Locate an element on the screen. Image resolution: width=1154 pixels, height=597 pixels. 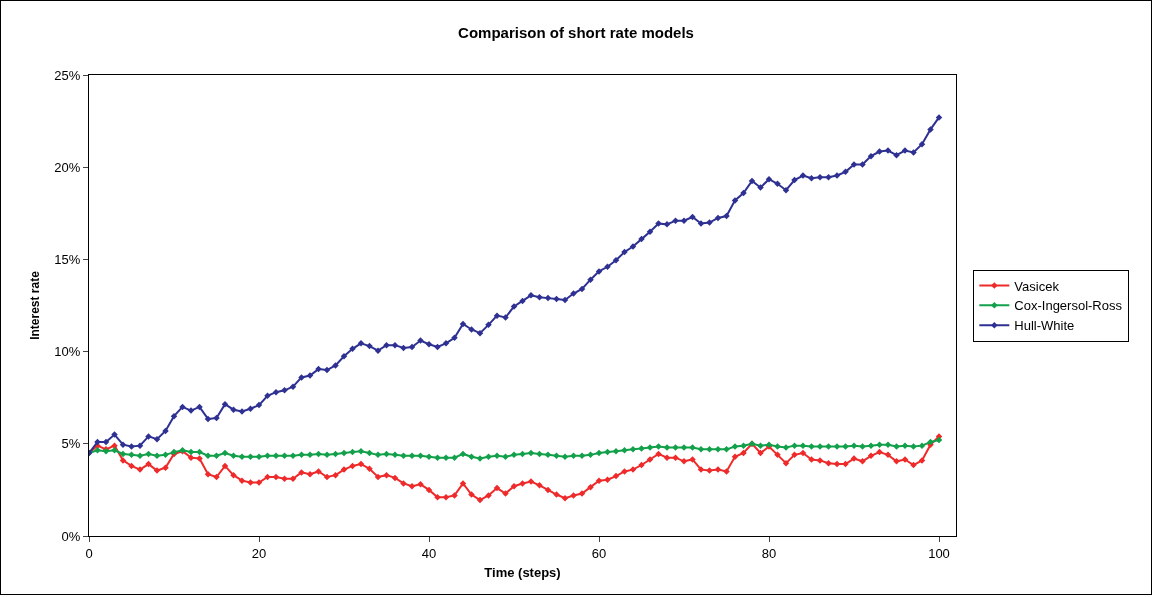
x-tick-label: 40 is located at coordinates (429, 553).